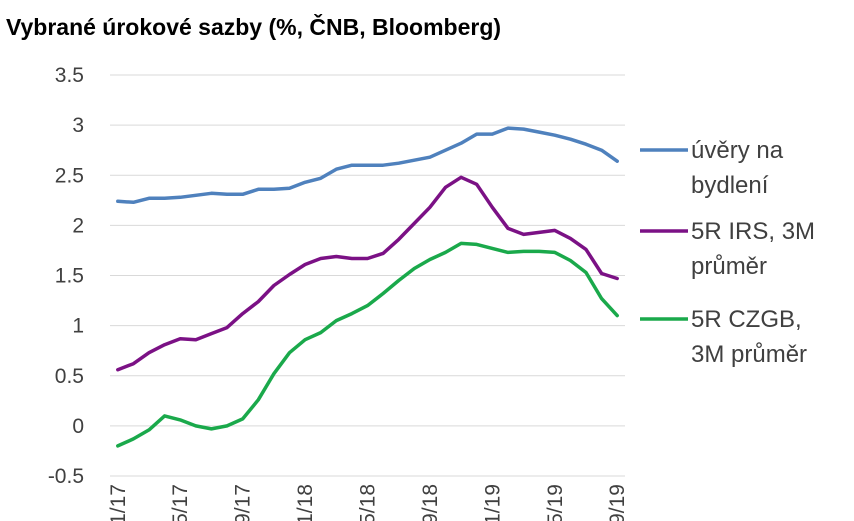  Describe the element at coordinates (69, 175) in the screenshot. I see `y-tick-label: 2.5` at that location.